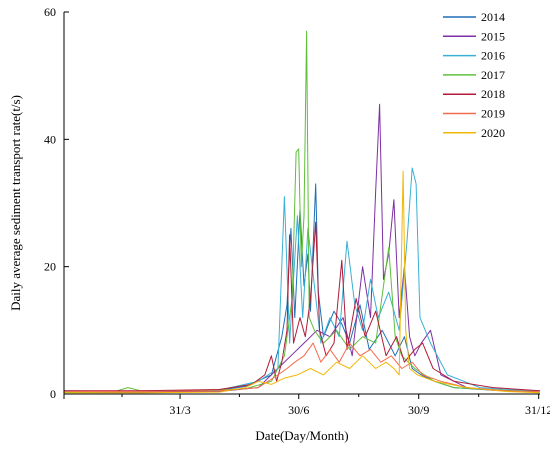 The width and height of the screenshot is (550, 451). Describe the element at coordinates (493, 75) in the screenshot. I see `legend-label-2017: 2017` at that location.